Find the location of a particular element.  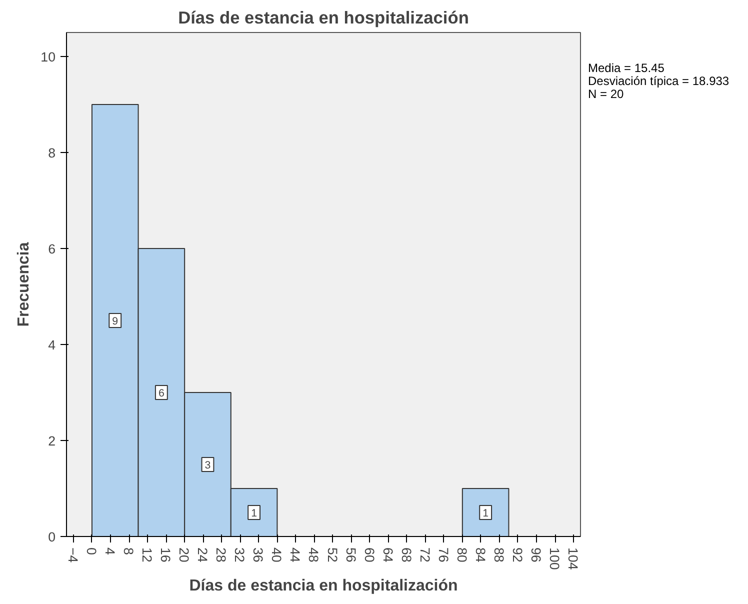

chart-title: Días de estancia en hospitalización is located at coordinates (323, 18).